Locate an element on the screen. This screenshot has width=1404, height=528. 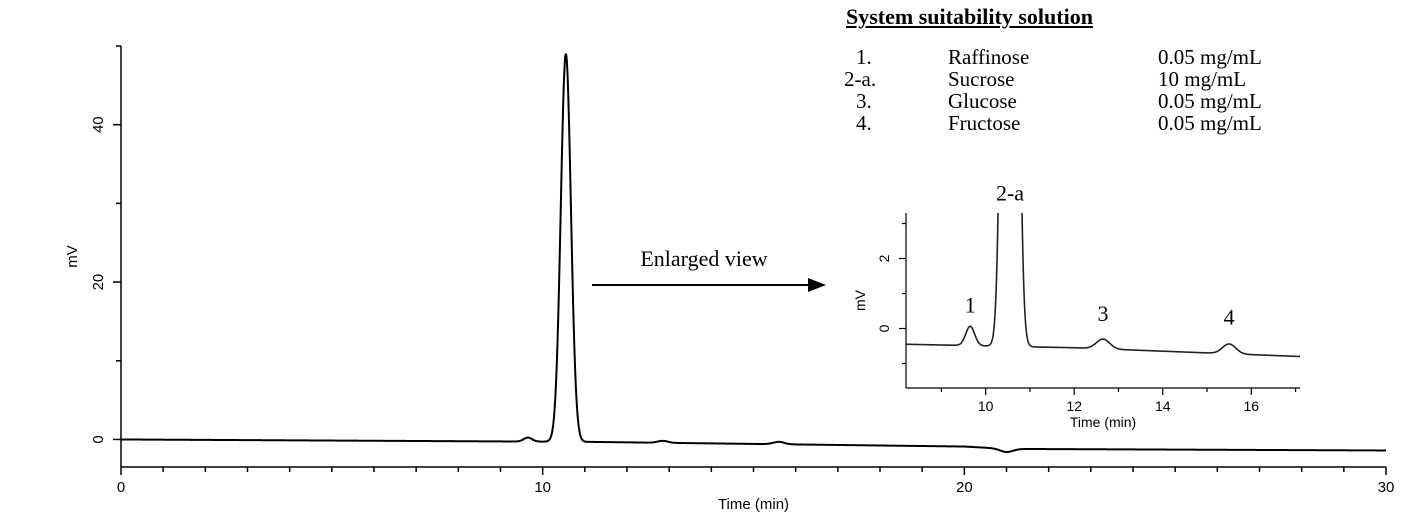
y-tick-label: 40 is located at coordinates (98, 124).